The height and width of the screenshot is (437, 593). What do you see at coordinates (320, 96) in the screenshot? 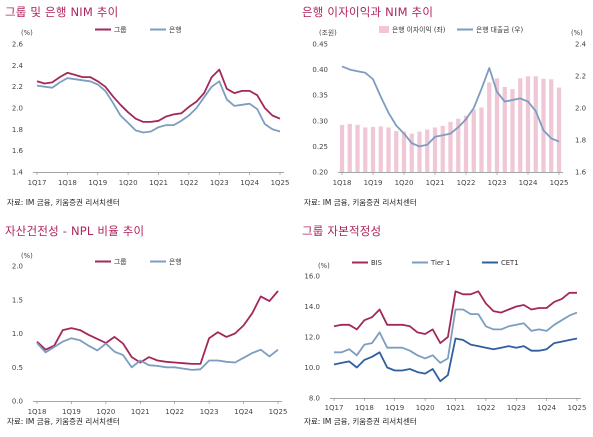
I see `y-tick-label: 0.35` at bounding box center [320, 96].